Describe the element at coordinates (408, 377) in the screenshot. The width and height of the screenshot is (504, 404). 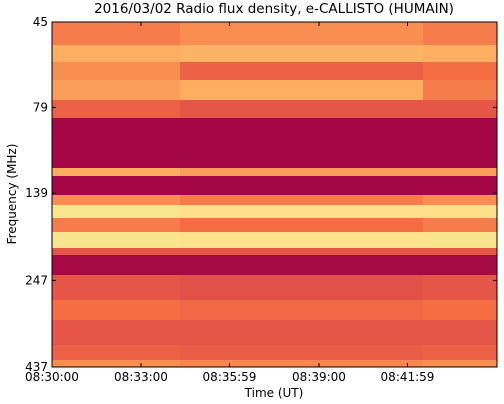
I see `x-tick-label: 08:41:59` at that location.